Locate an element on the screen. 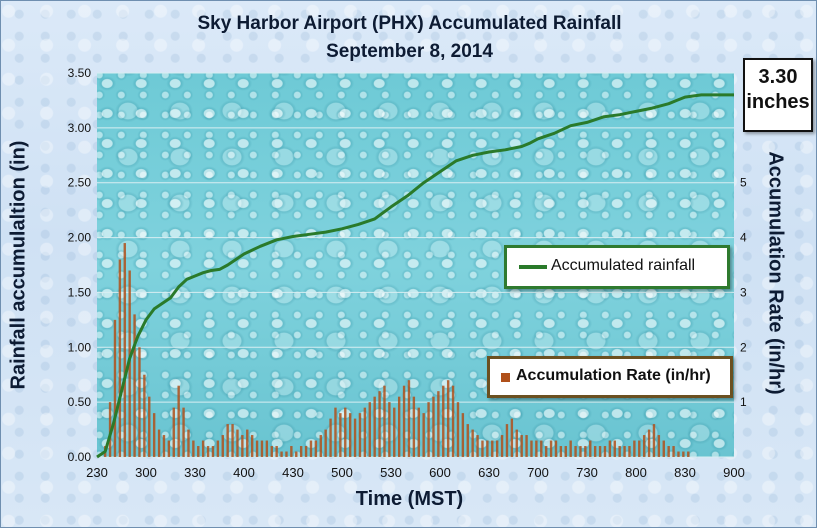 The image size is (817, 529). y-axis-label: Rainfall accumulaltion (in) is located at coordinates (18, 265).